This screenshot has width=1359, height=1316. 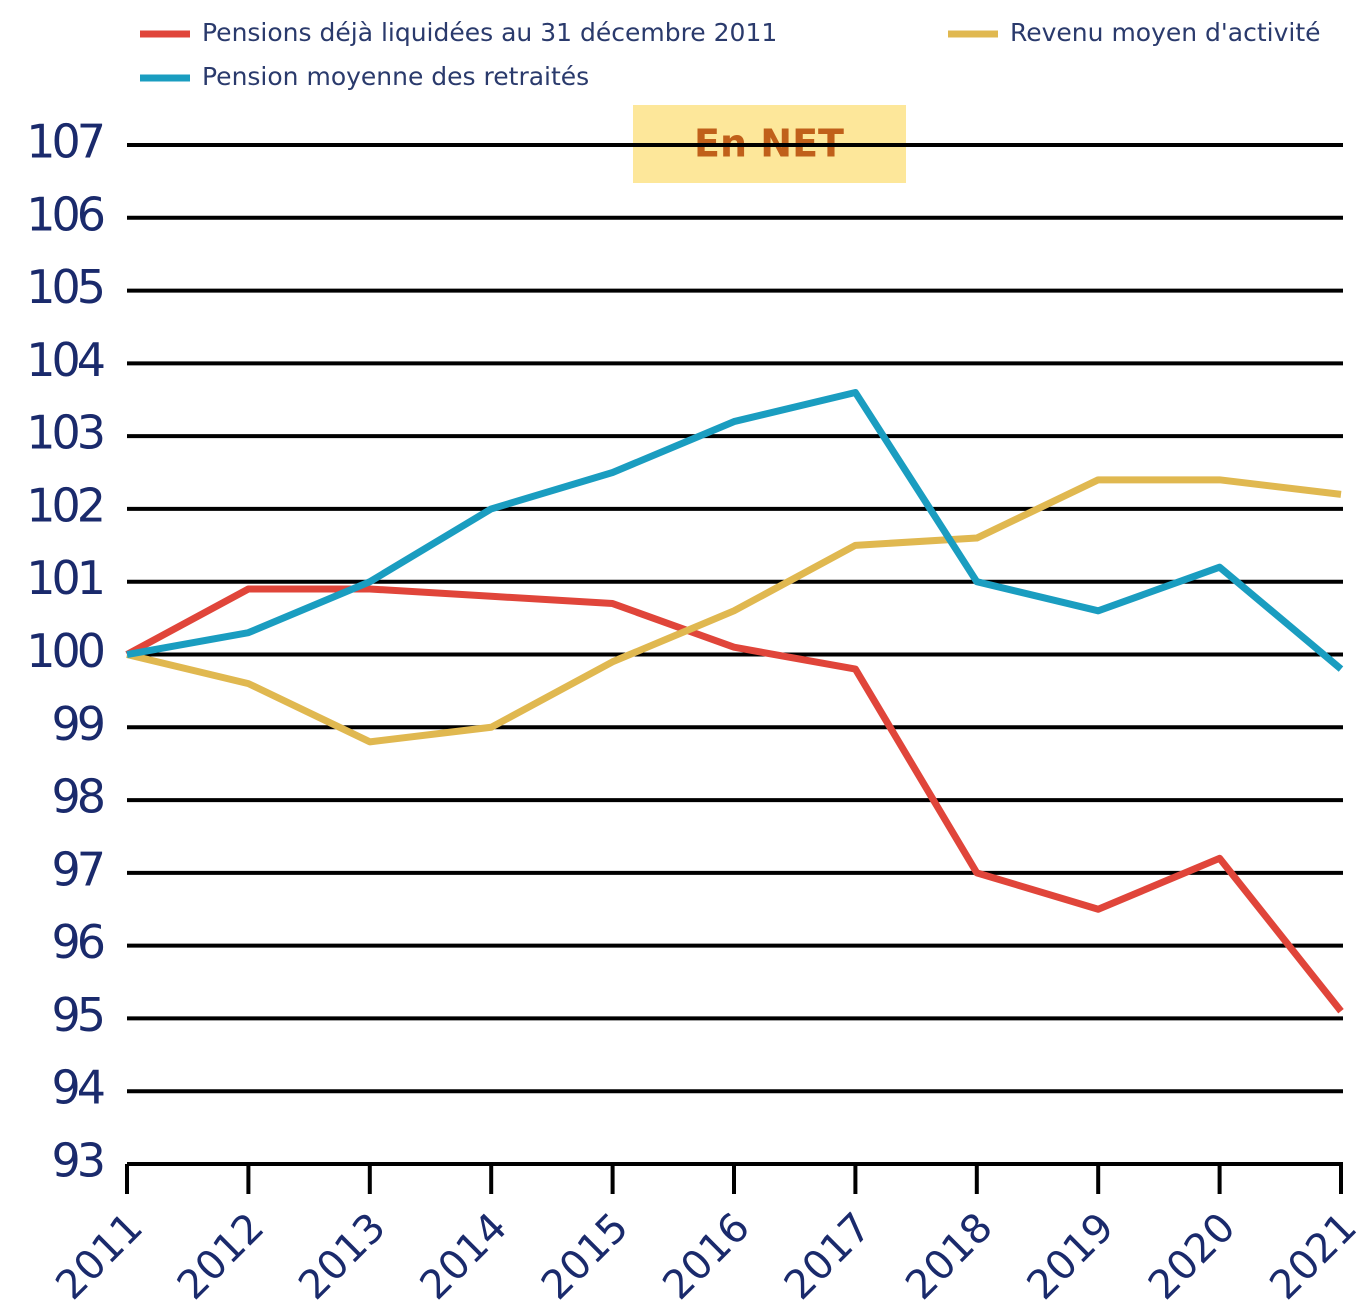 What do you see at coordinates (77, 1088) in the screenshot?
I see `y-tick-label: 94` at bounding box center [77, 1088].